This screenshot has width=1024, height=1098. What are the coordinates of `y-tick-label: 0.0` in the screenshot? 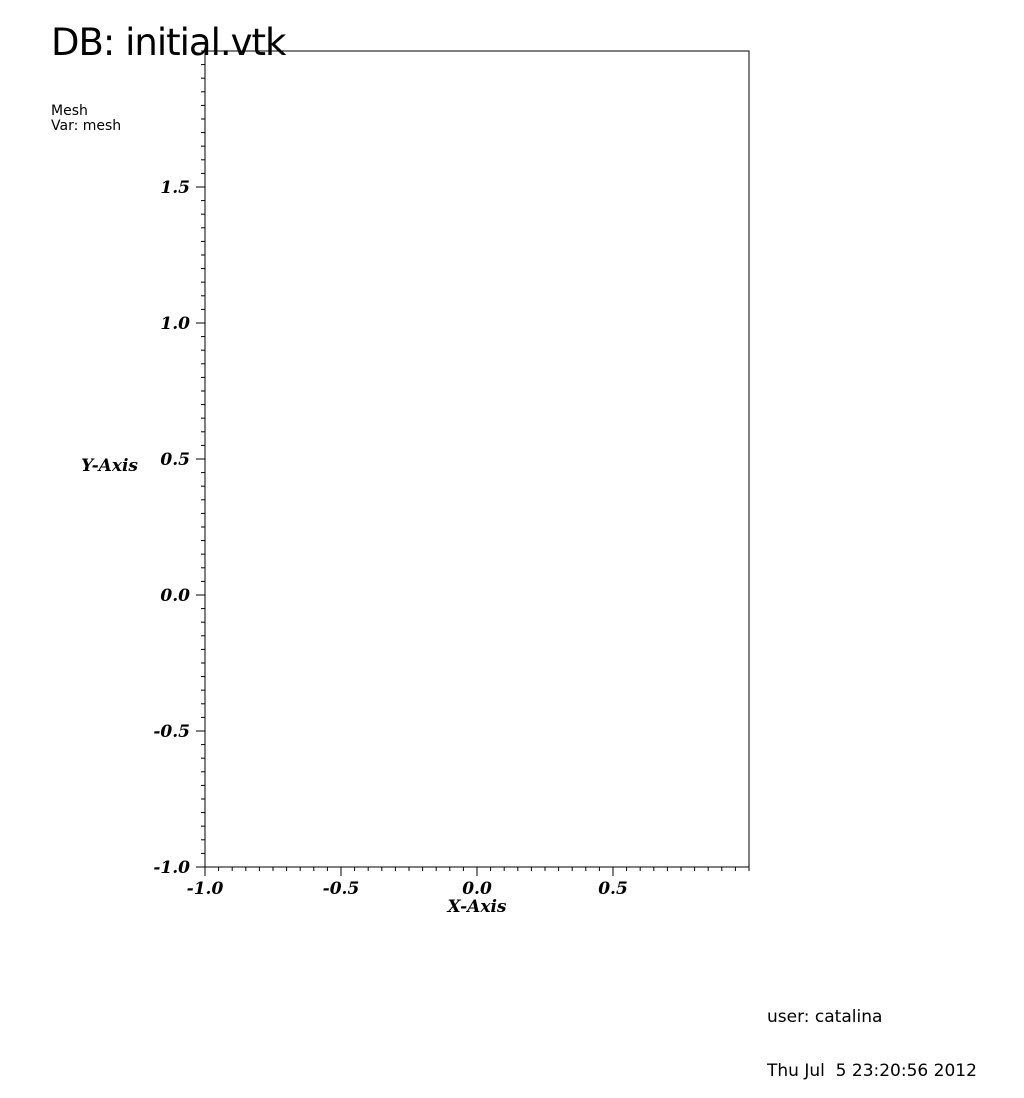 It's located at (175, 596).